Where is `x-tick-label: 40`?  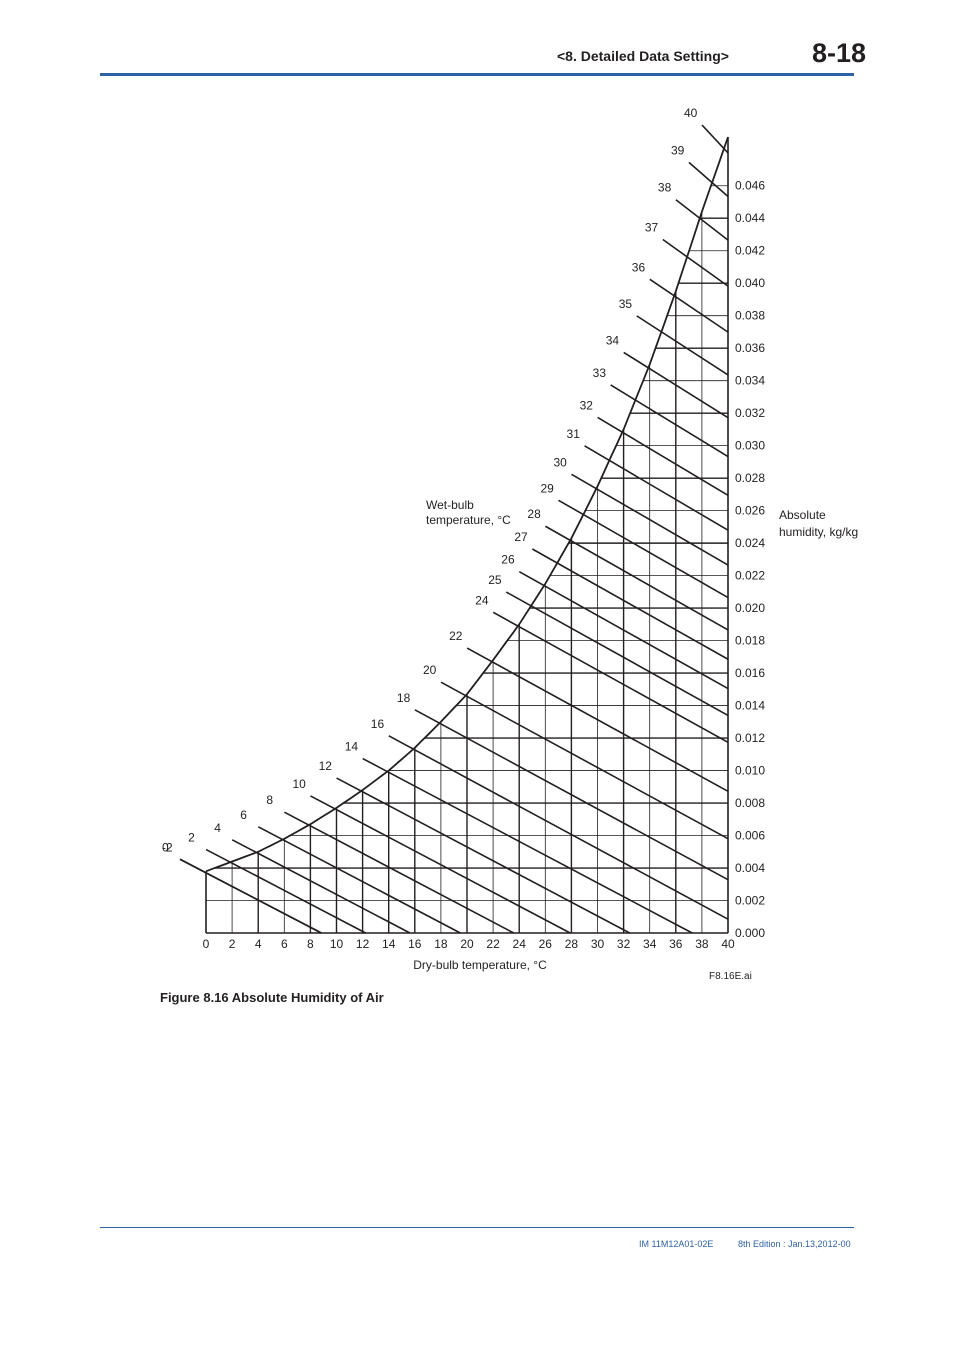 x-tick-label: 40 is located at coordinates (728, 944).